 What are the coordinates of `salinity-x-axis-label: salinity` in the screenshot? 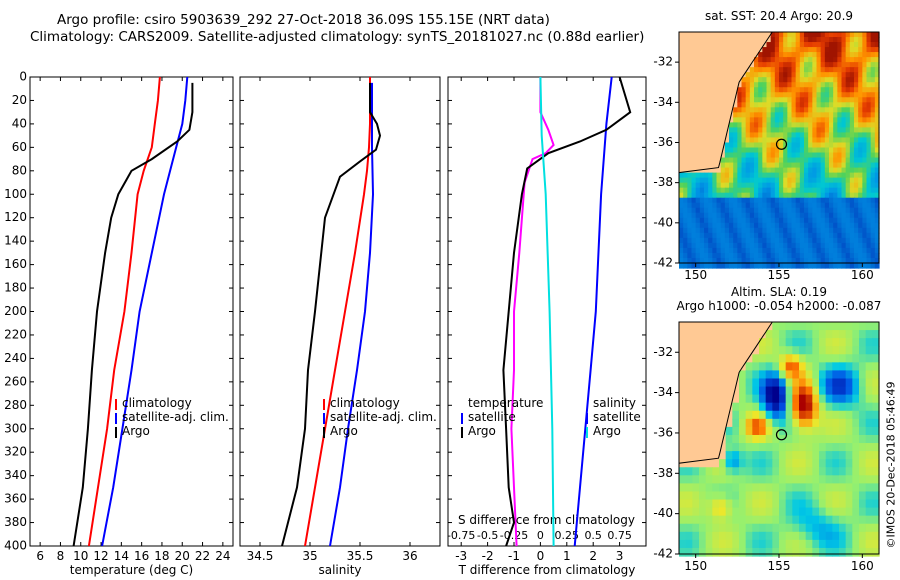 It's located at (339, 570).